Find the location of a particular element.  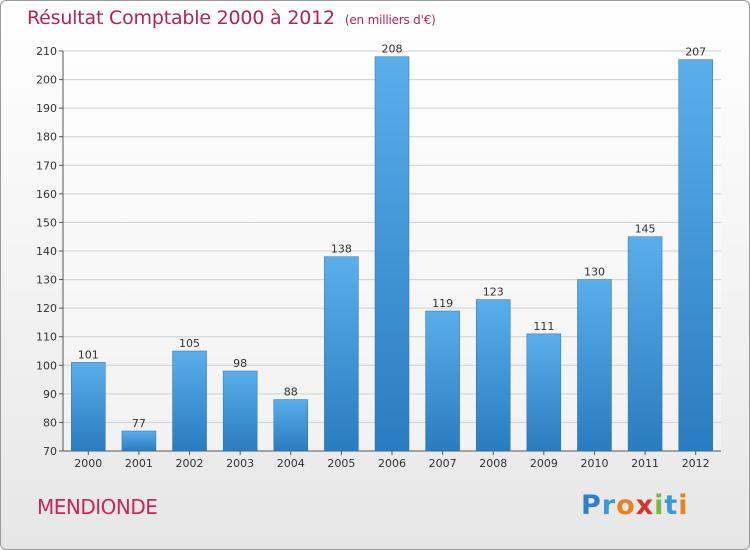

x-tick-label: 2002 is located at coordinates (190, 463).